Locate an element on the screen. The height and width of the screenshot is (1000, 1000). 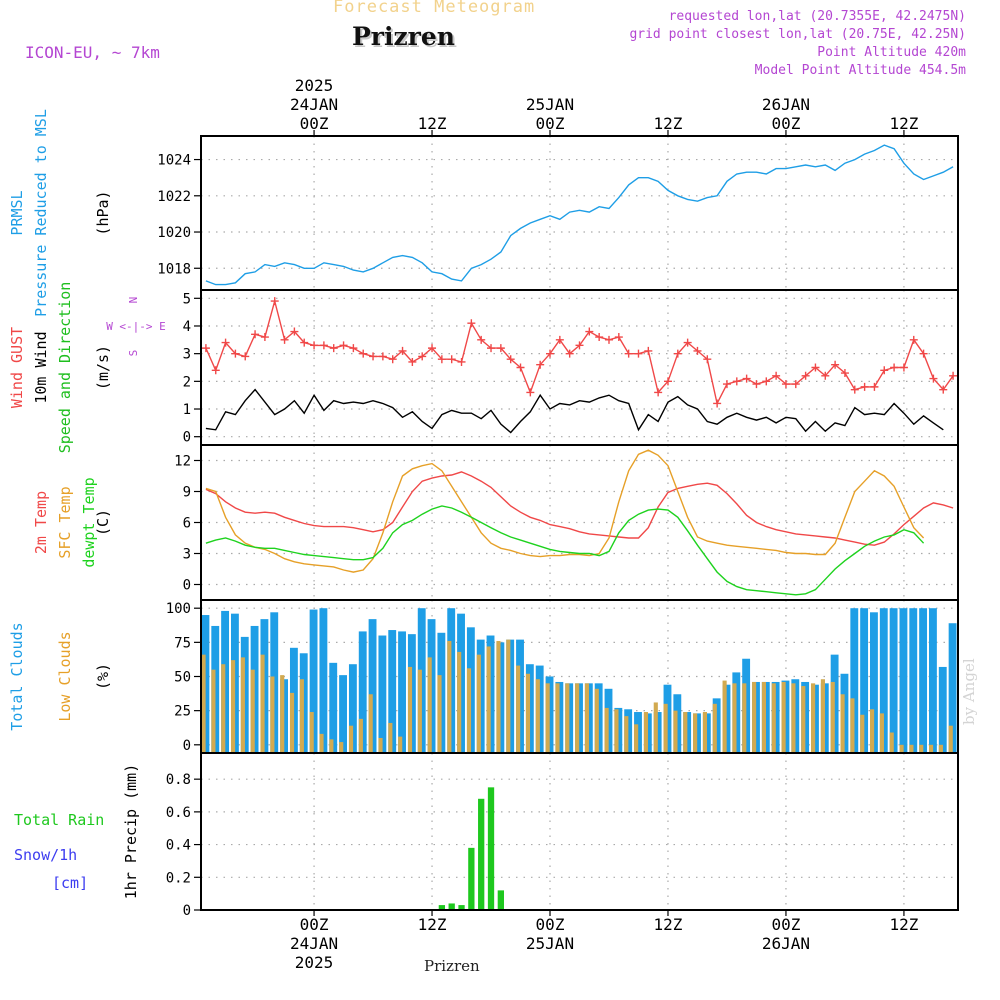
y-tick-label: 4 is located at coordinates (187, 327).